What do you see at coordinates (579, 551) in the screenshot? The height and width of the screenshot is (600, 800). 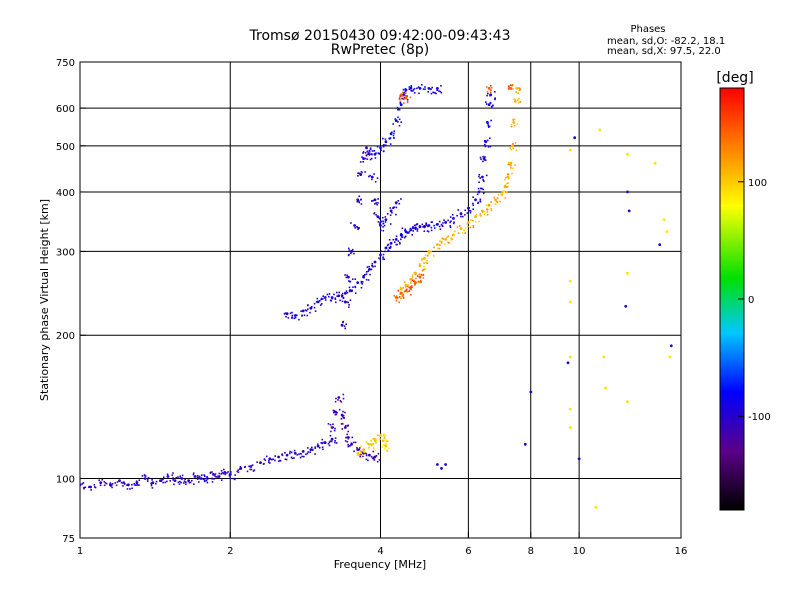 I see `x-tick-label: 10` at bounding box center [579, 551].